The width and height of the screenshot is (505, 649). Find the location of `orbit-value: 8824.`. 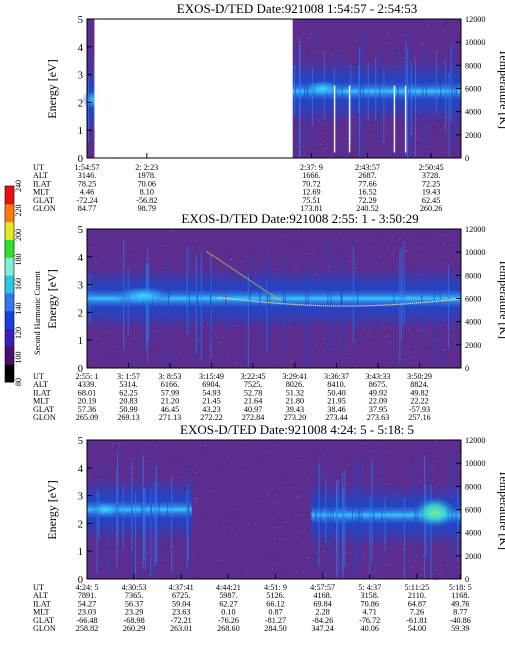

orbit-value: 8824. is located at coordinates (419, 384).